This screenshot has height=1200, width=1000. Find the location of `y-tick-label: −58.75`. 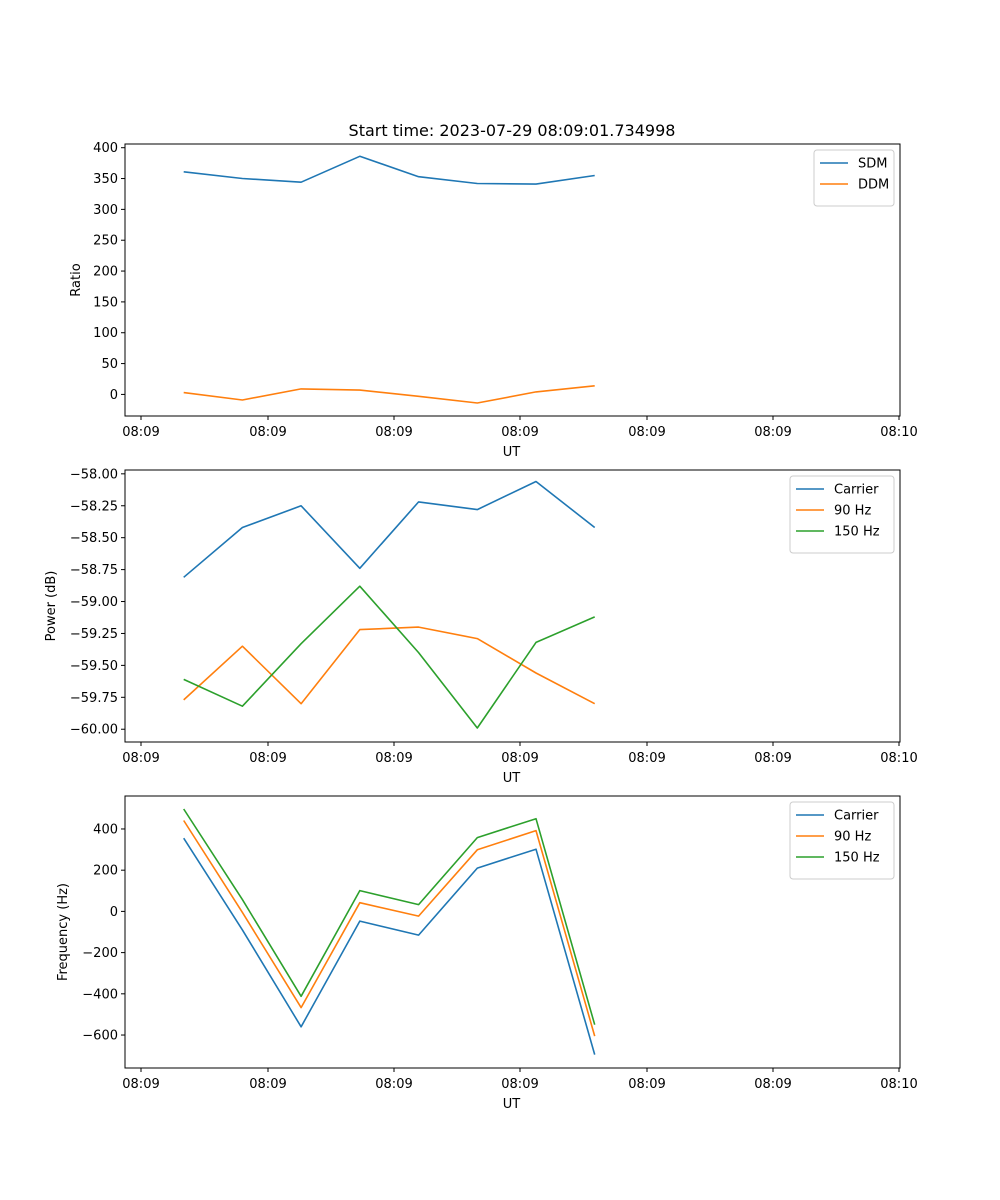

y-tick-label: −58.75 is located at coordinates (94, 570).